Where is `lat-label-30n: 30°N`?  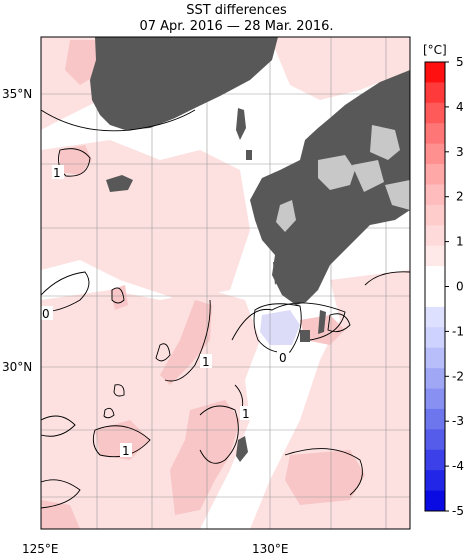 lat-label-30n: 30°N is located at coordinates (17, 367).